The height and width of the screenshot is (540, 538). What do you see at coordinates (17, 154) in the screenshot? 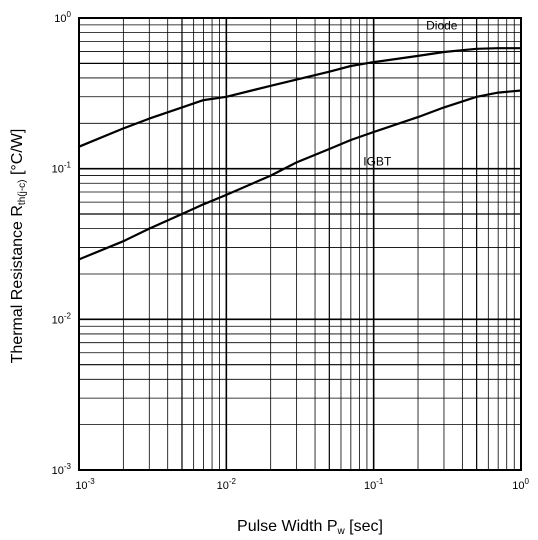
I see `y-axis-title-unit: [°C/W]` at bounding box center [17, 154].